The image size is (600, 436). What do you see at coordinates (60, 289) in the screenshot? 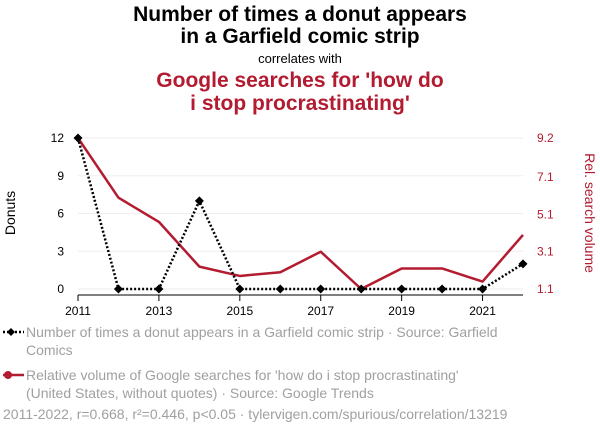
I see `left-tick-label: 0` at bounding box center [60, 289].